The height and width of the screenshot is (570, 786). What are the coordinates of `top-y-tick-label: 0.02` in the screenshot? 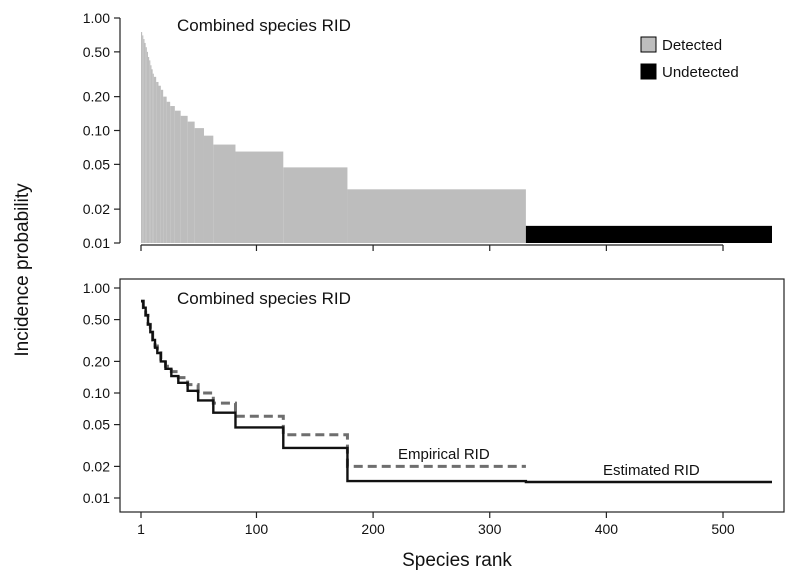 It's located at (96, 209).